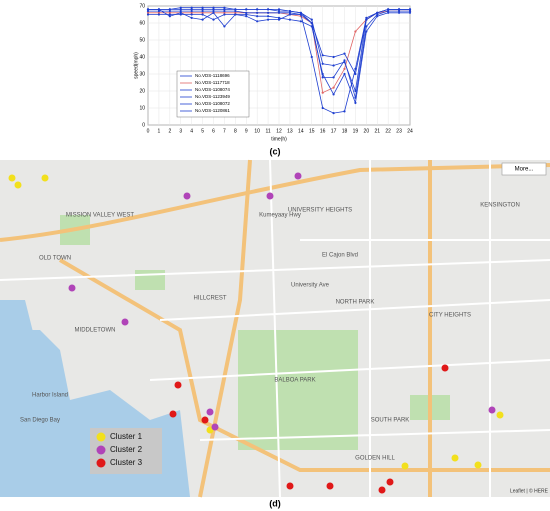  I want to click on y-tick-label: 20, so click(142, 91).